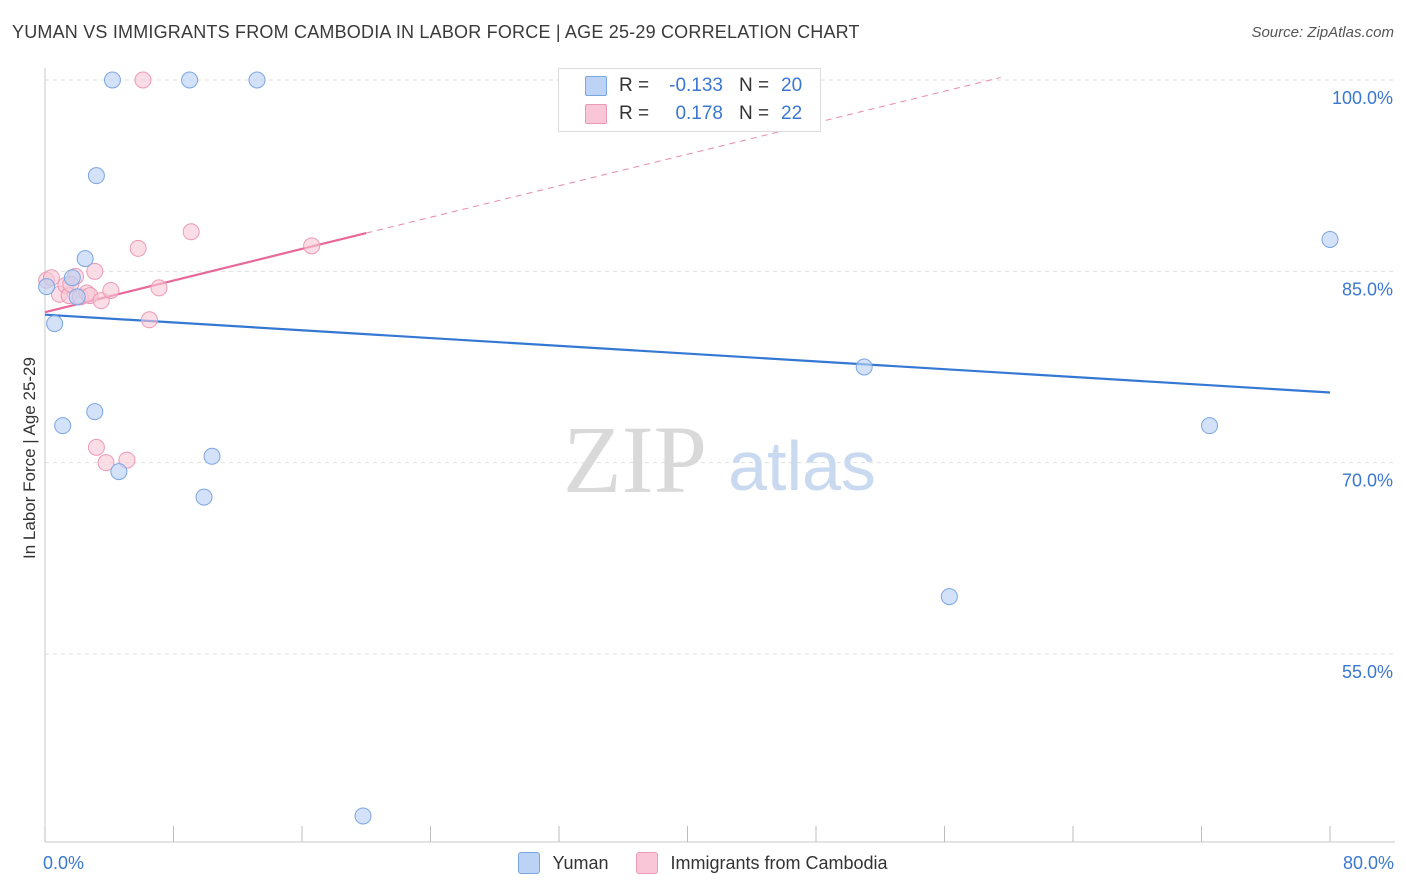  I want to click on y-tick-label: 100.0%, so click(1362, 98).